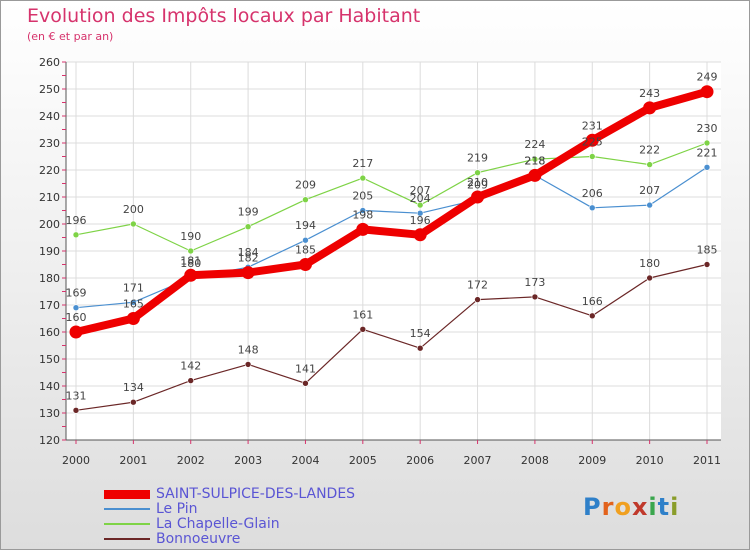  Describe the element at coordinates (592, 193) in the screenshot. I see `data-label: 206` at that location.